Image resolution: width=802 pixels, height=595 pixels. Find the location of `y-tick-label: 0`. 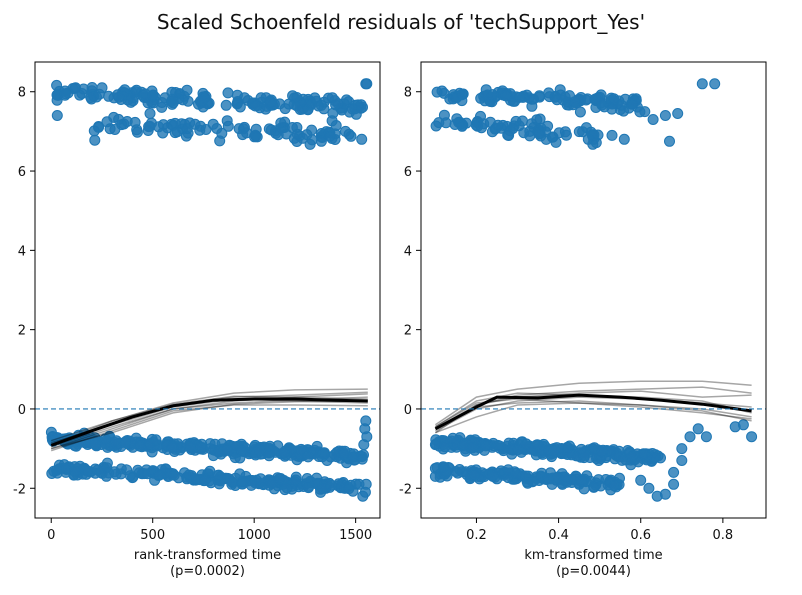

y-tick-label: 0 is located at coordinates (22, 410).